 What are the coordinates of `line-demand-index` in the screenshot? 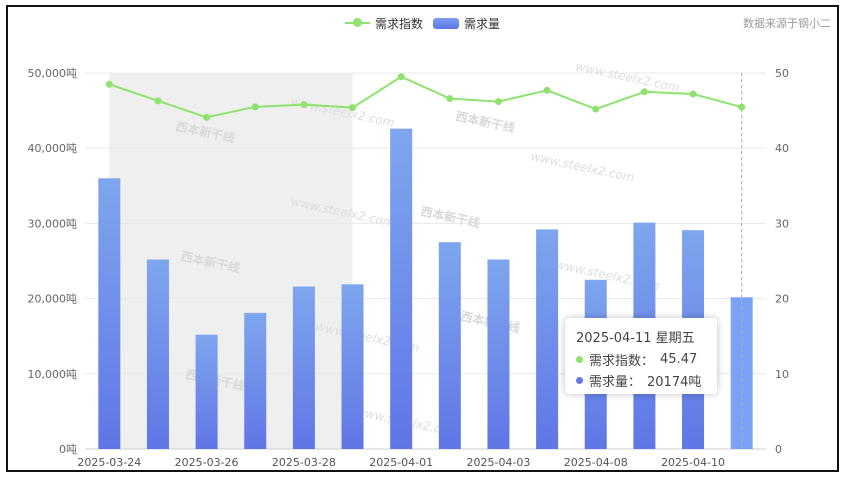 It's located at (425, 97).